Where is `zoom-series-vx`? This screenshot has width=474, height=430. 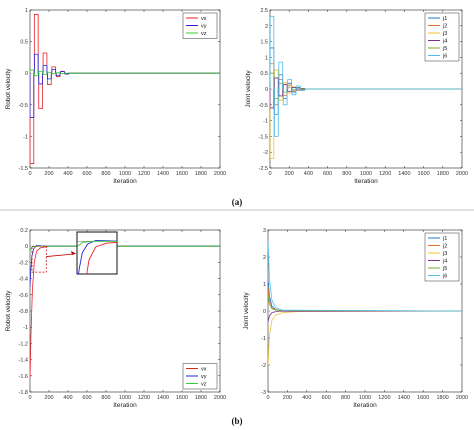 zoom-series-vx is located at coordinates (101, 257).